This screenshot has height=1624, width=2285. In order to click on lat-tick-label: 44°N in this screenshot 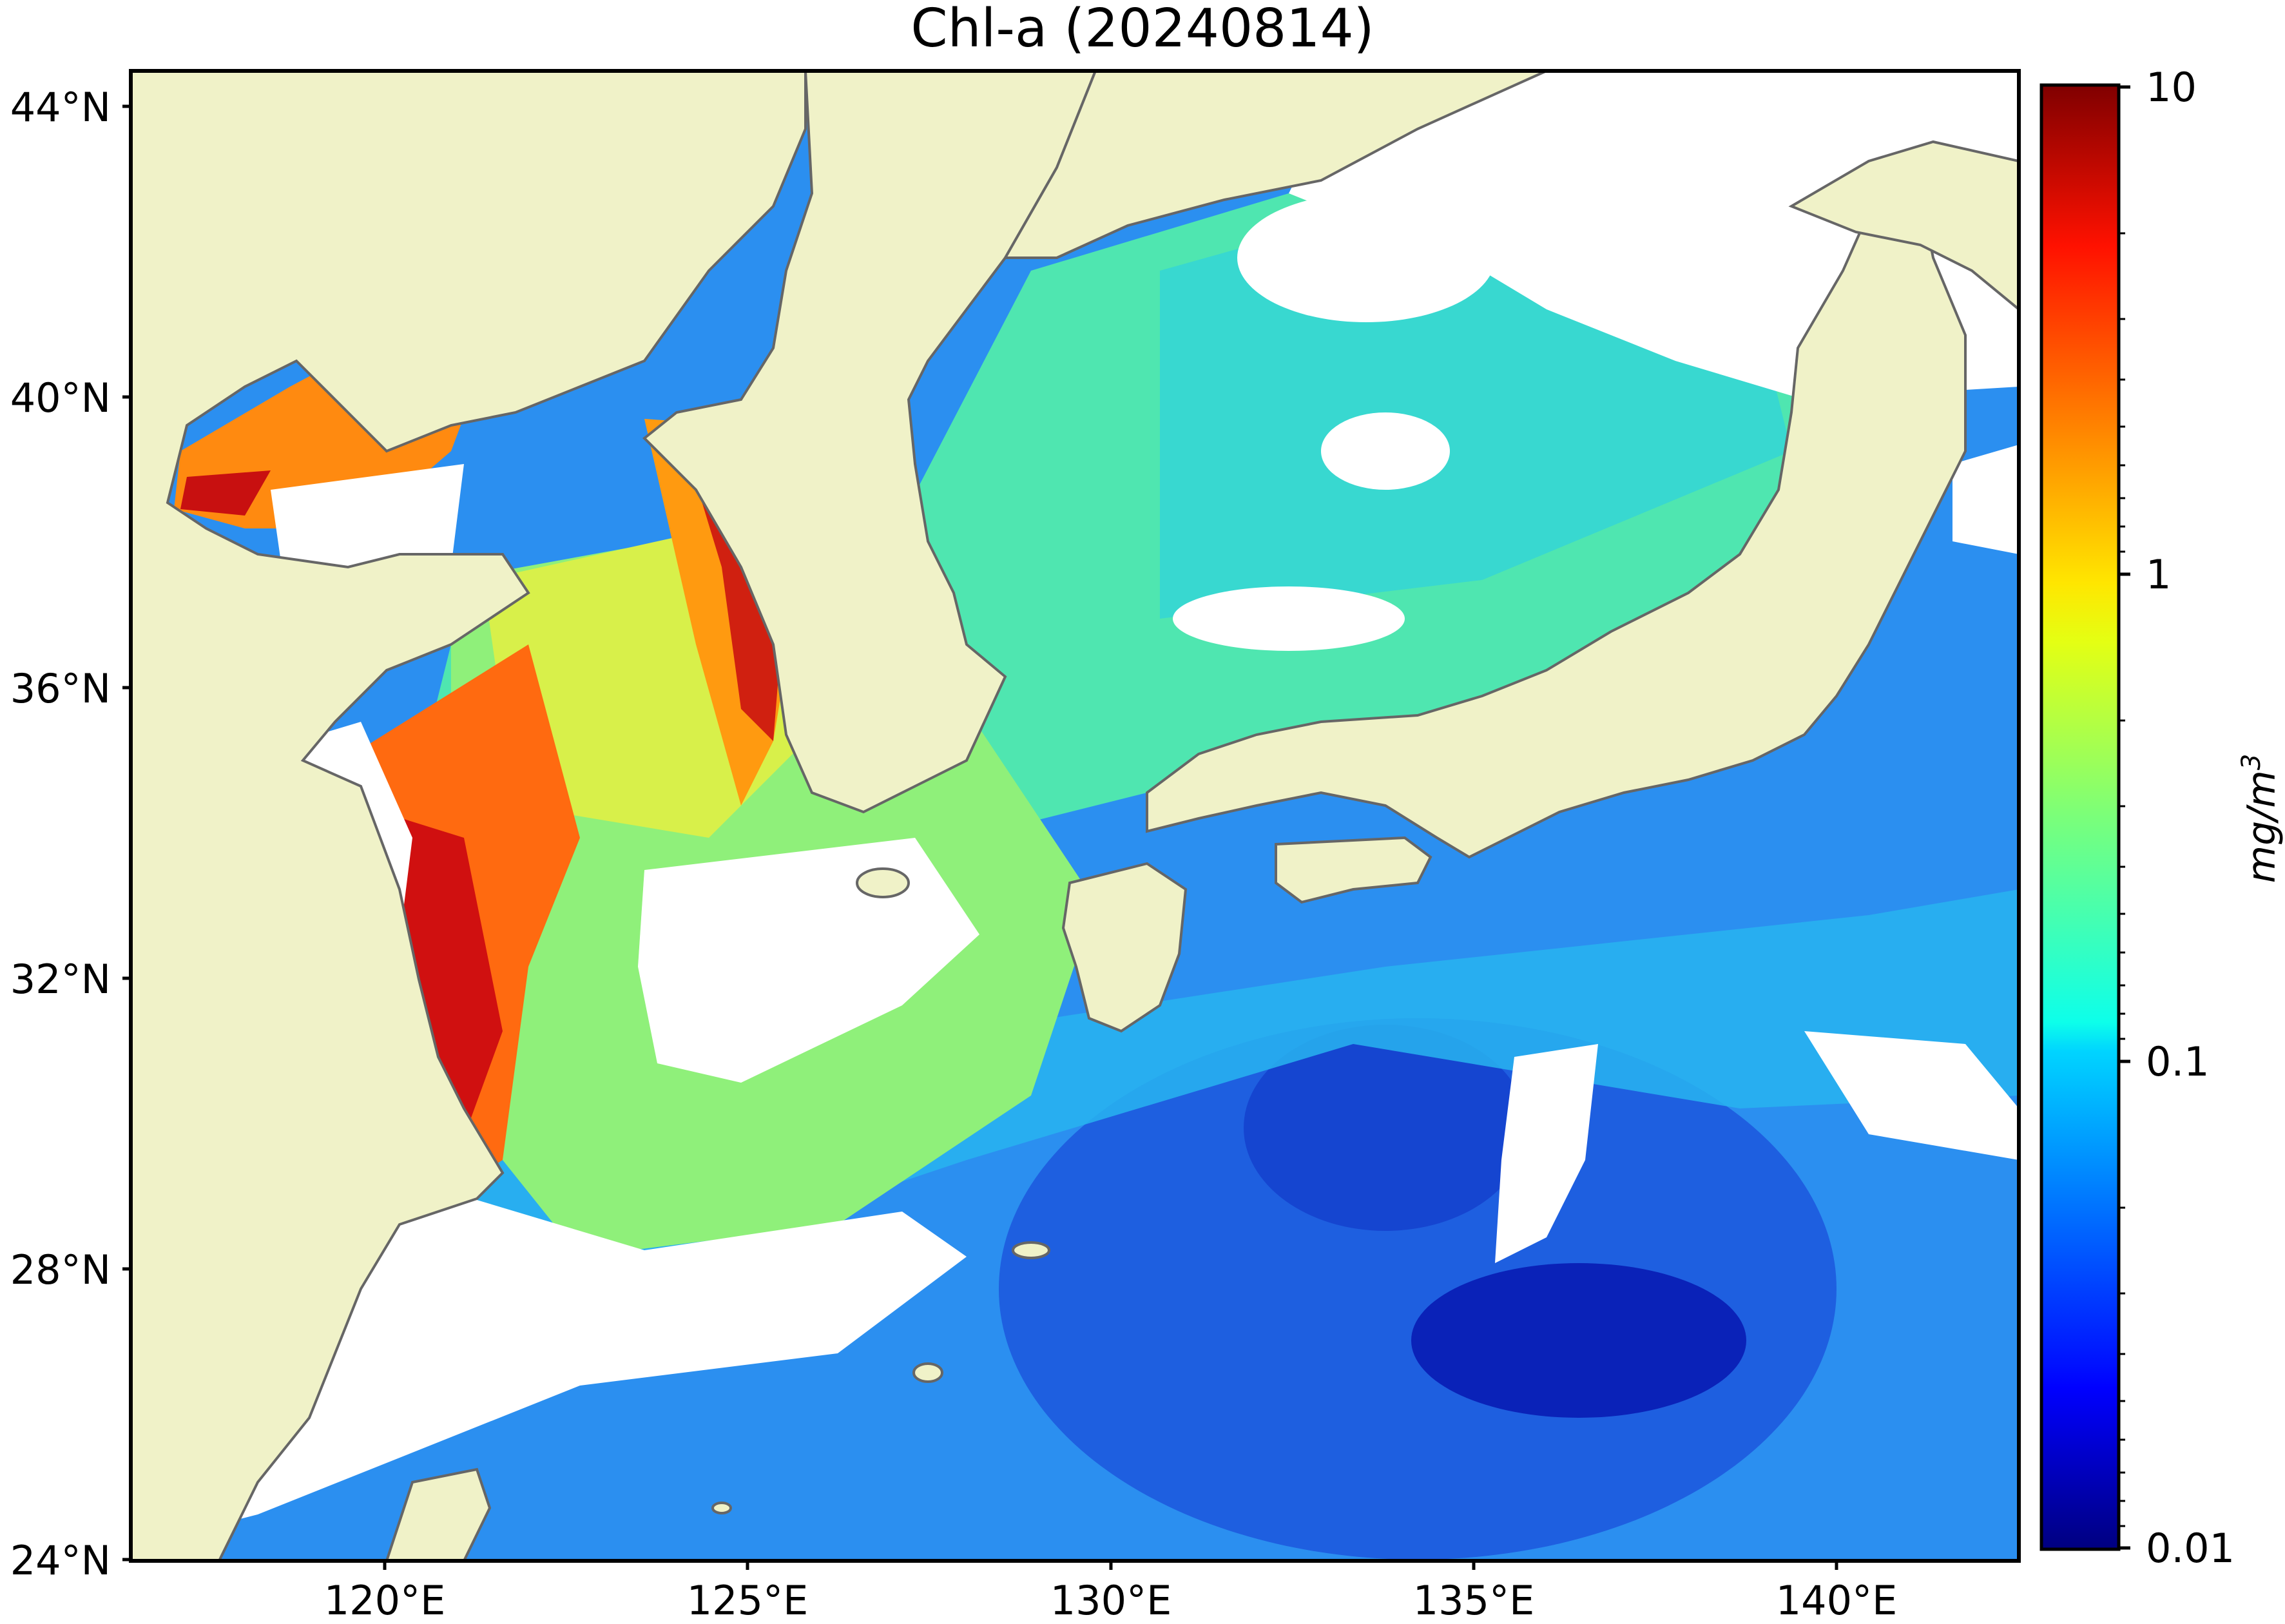, I will do `click(60, 107)`.